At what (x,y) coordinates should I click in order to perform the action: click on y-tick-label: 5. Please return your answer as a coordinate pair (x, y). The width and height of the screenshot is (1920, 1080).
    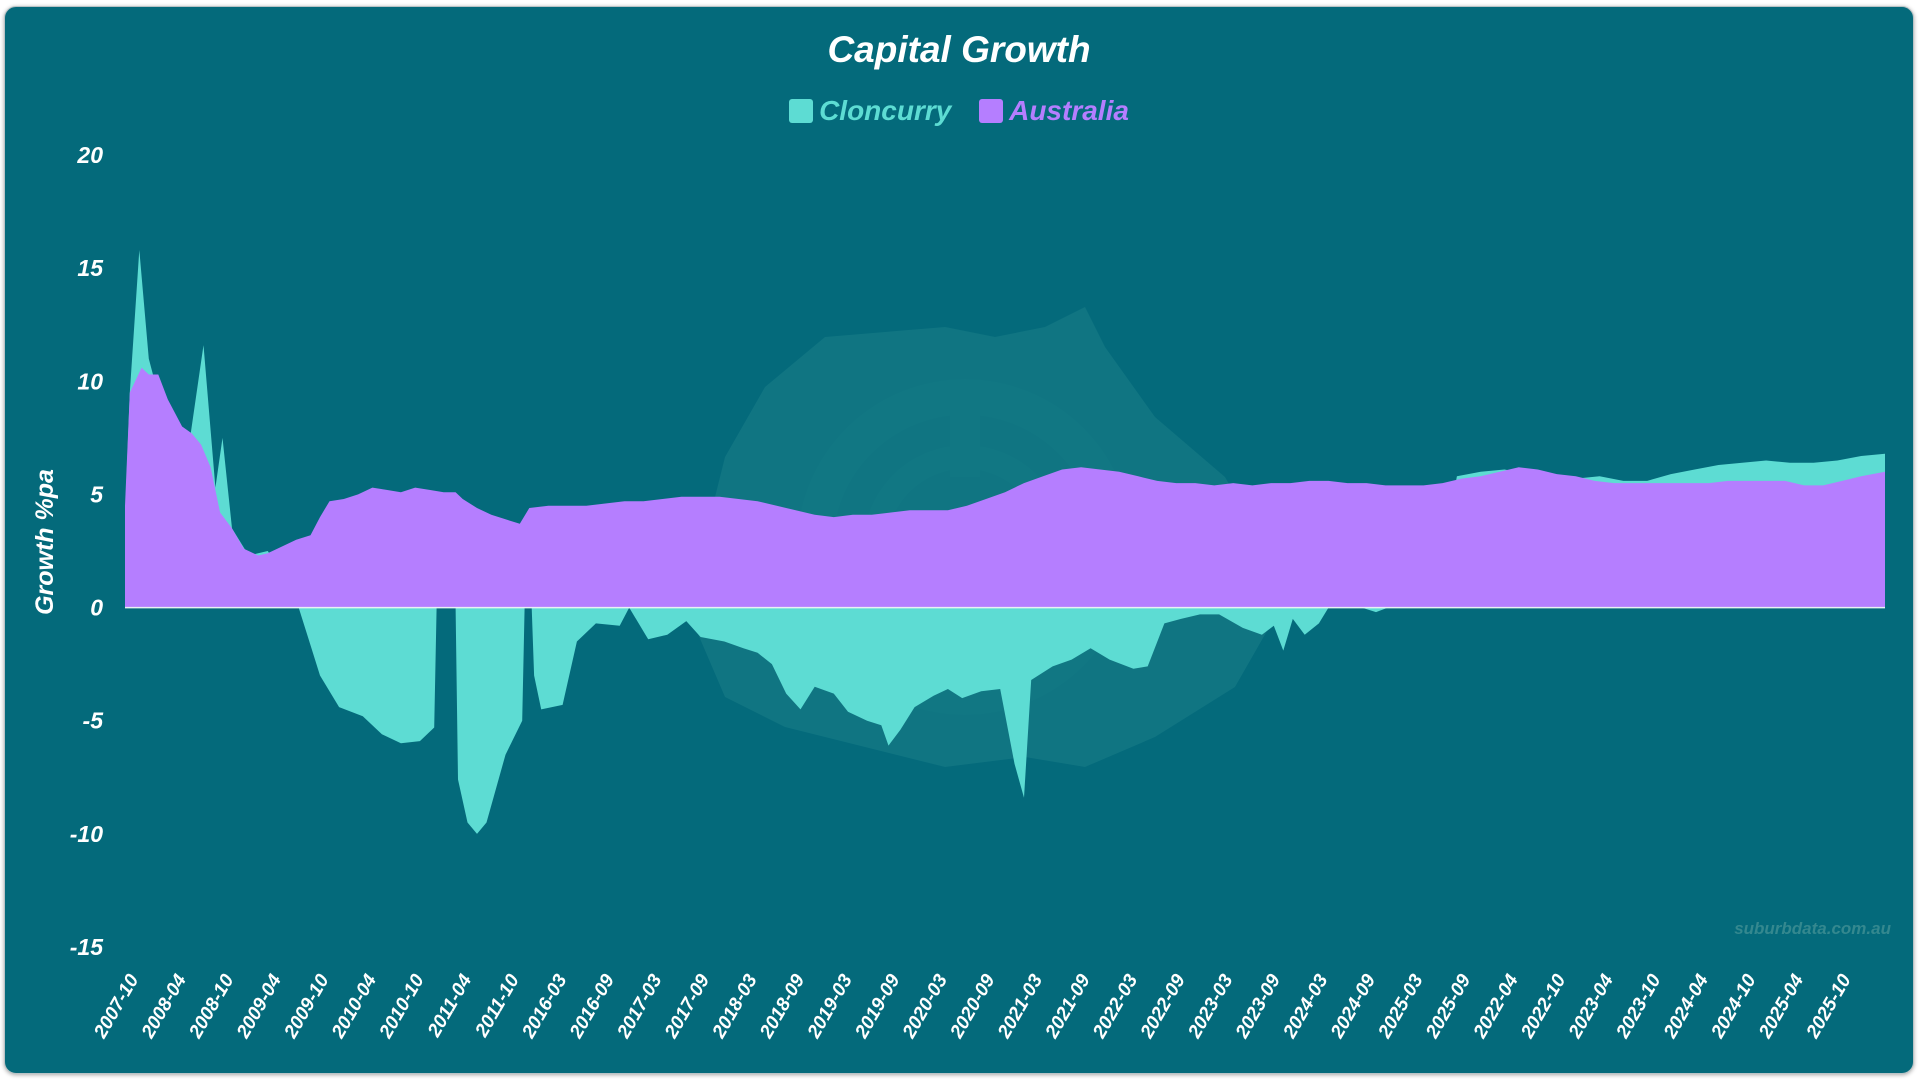
    Looking at the image, I should click on (97, 494).